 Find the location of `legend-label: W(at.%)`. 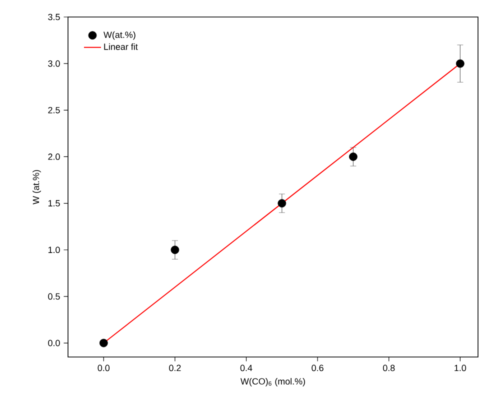

legend-label: W(at.%) is located at coordinates (120, 35).